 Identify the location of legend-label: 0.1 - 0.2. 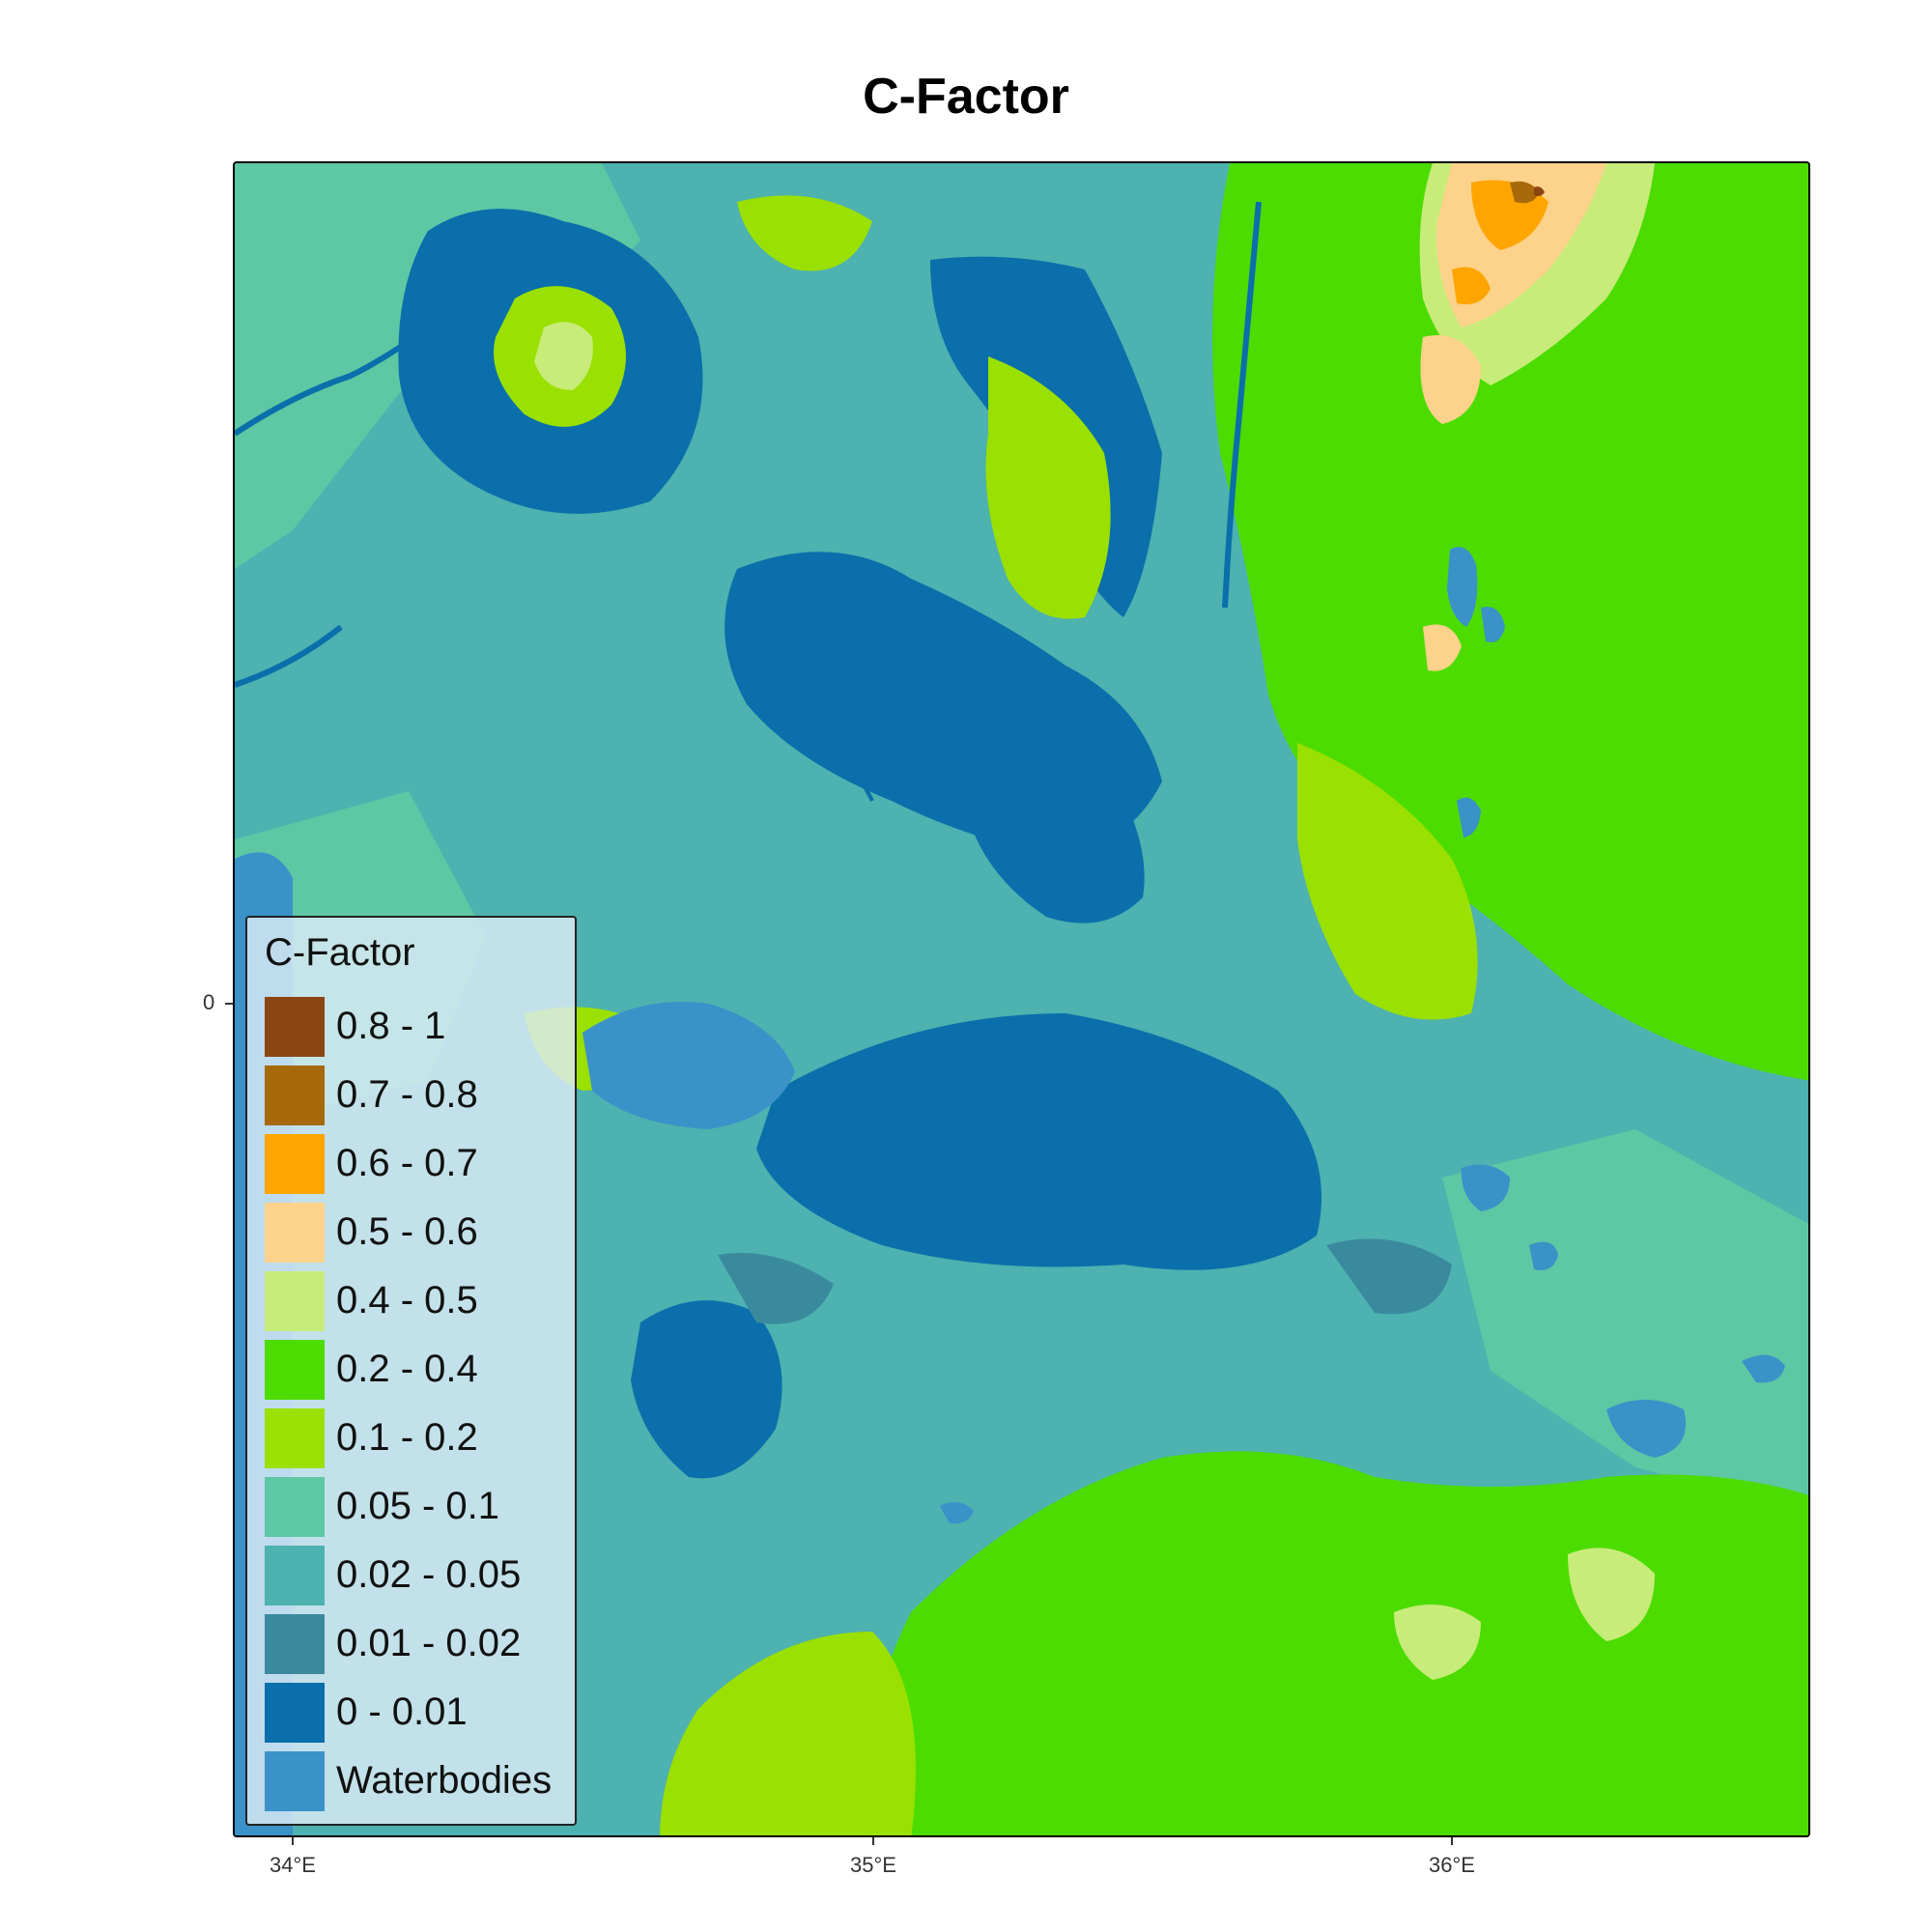
(407, 1437).